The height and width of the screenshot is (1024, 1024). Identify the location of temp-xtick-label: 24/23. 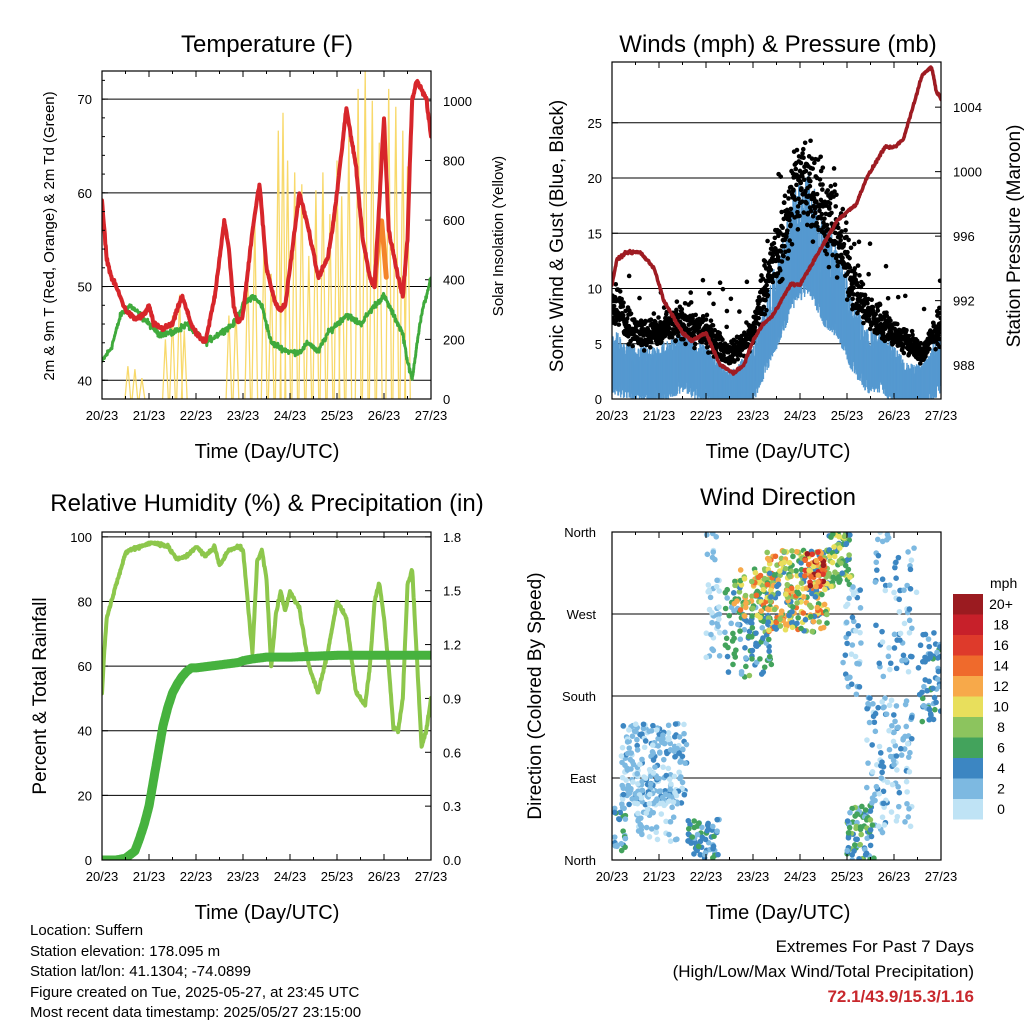
(290, 415).